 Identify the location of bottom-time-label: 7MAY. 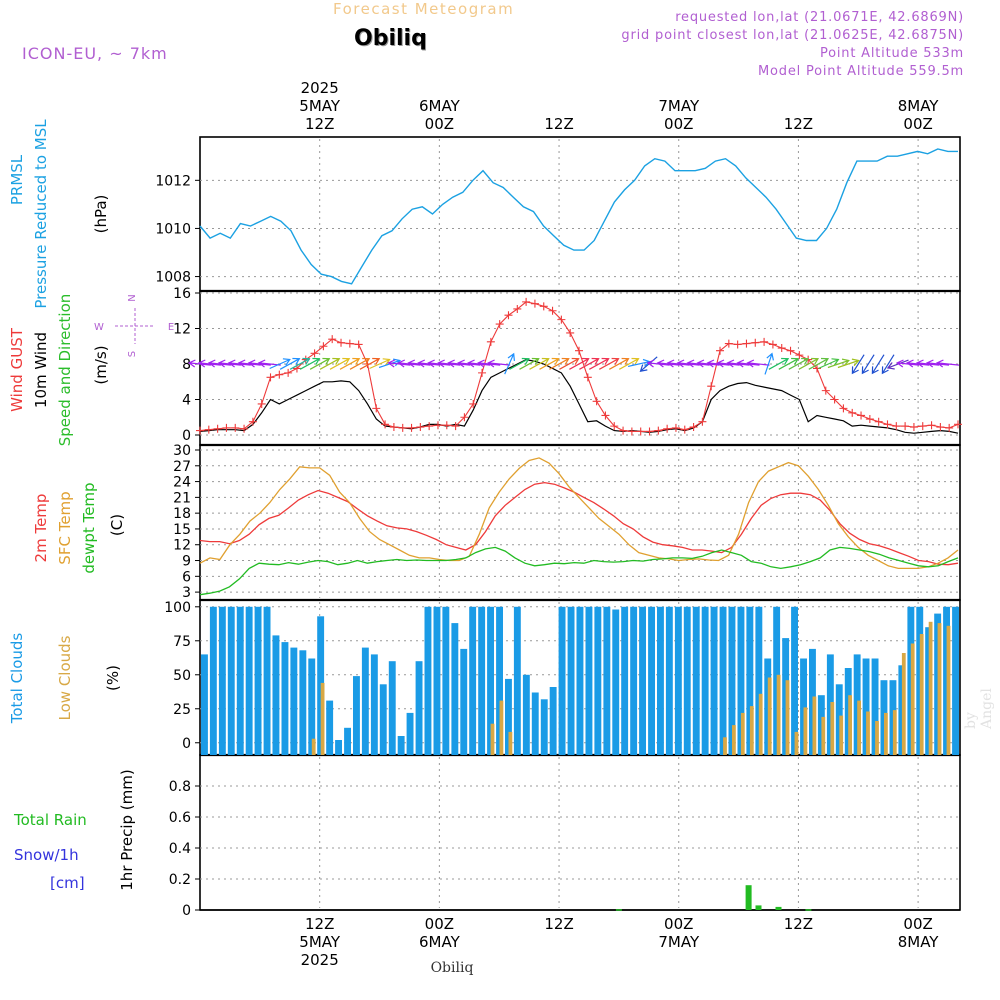
(679, 942).